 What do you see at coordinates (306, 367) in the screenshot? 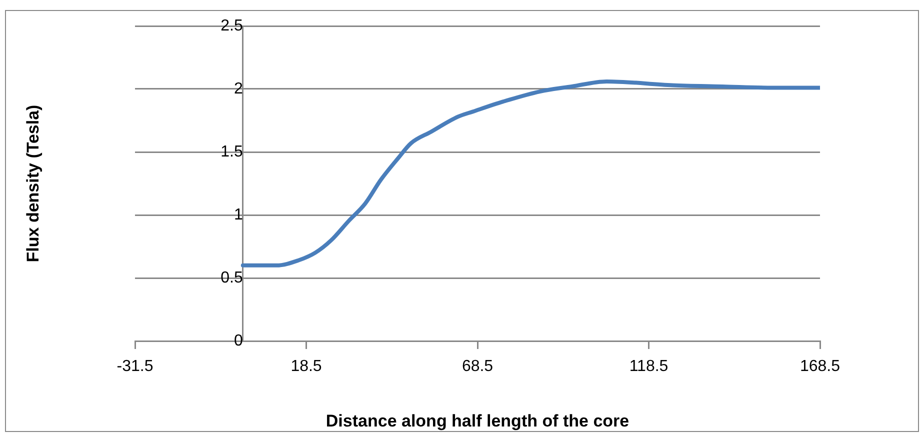
I see `x-tick-label: 18.5` at bounding box center [306, 367].